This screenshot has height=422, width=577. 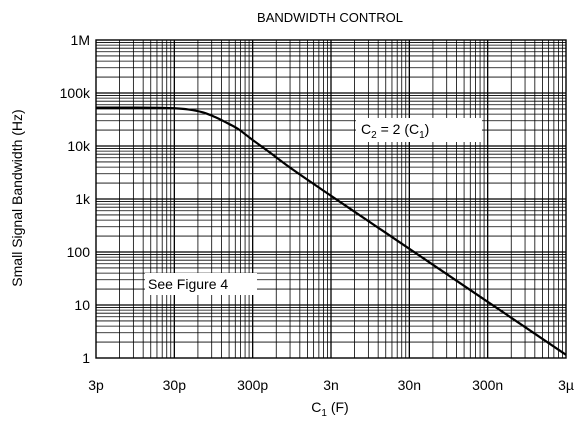 What do you see at coordinates (395, 131) in the screenshot?
I see `formula-annotation: C2 = 2 (C1)` at bounding box center [395, 131].